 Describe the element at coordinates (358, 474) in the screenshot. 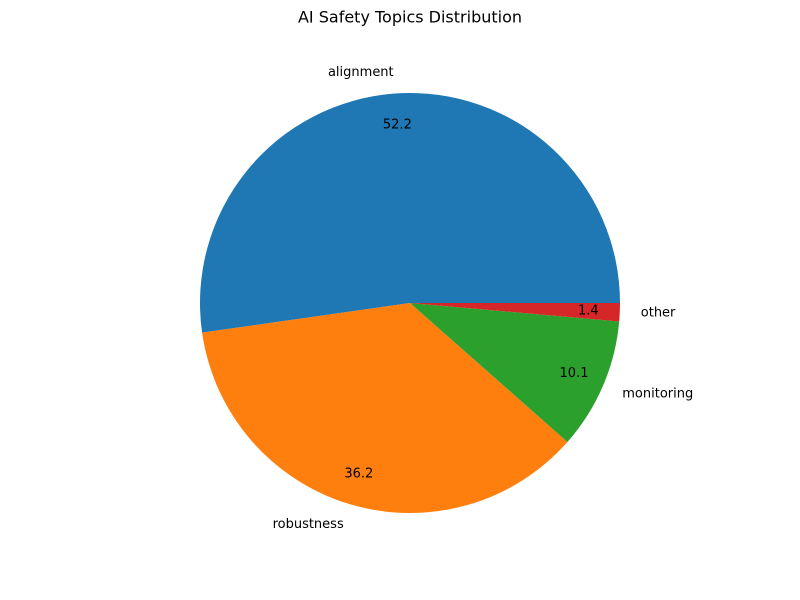

I see `slice-value-robustness: 36.2` at that location.